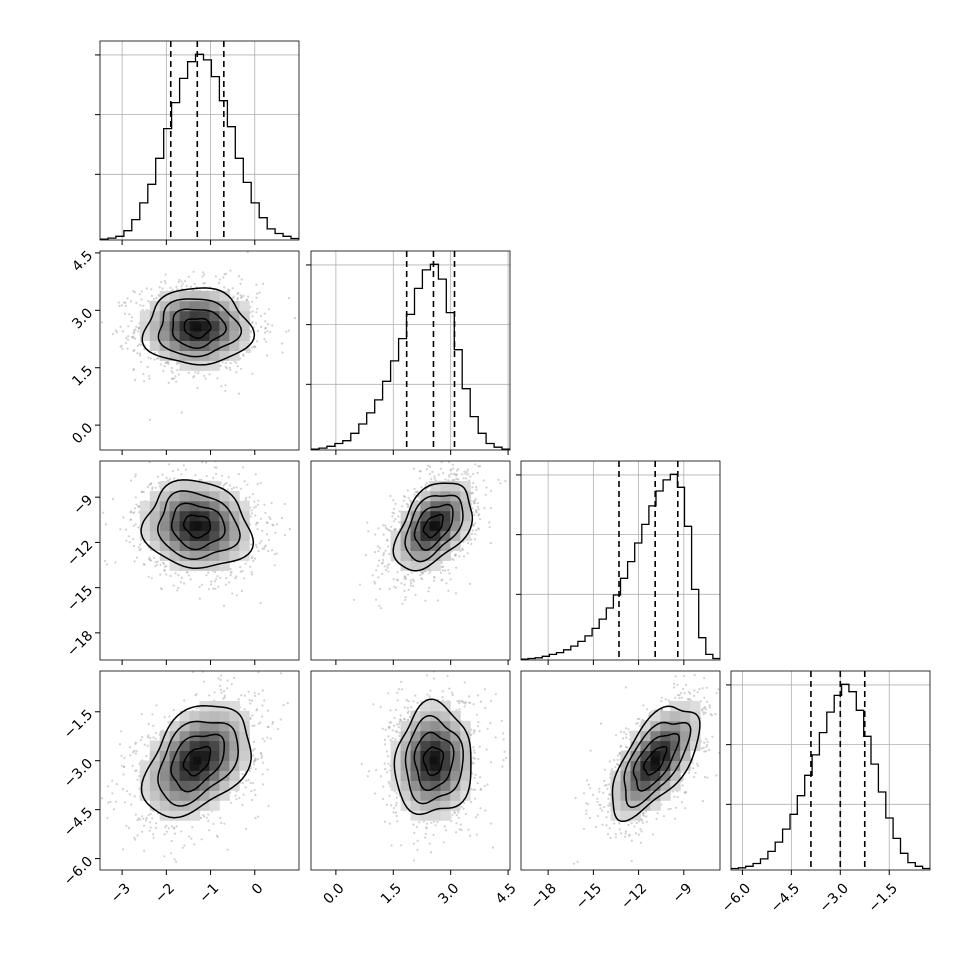 The image size is (970, 970). Describe the element at coordinates (199, 140) in the screenshot. I see `grid-lines` at that location.